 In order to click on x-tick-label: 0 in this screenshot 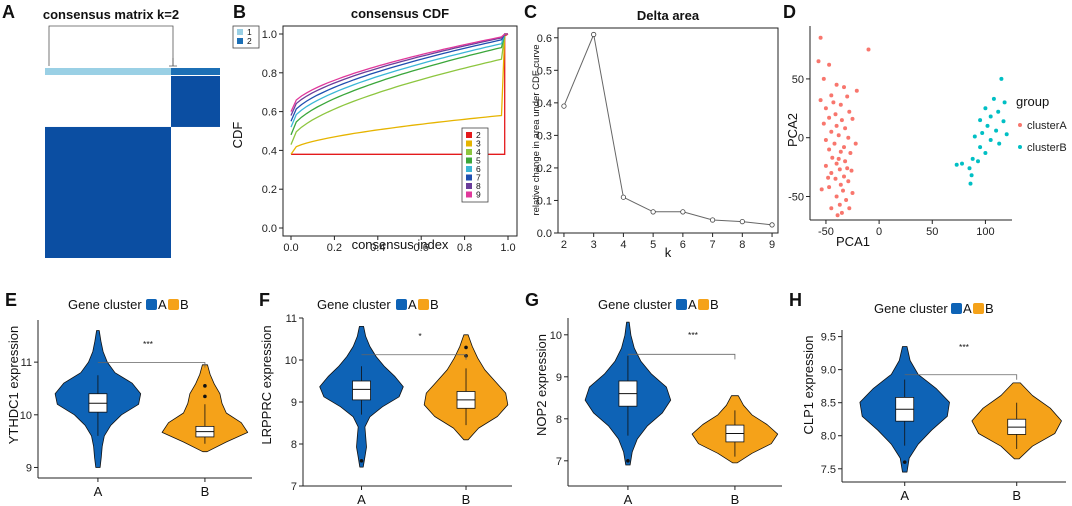, I will do `click(879, 232)`.